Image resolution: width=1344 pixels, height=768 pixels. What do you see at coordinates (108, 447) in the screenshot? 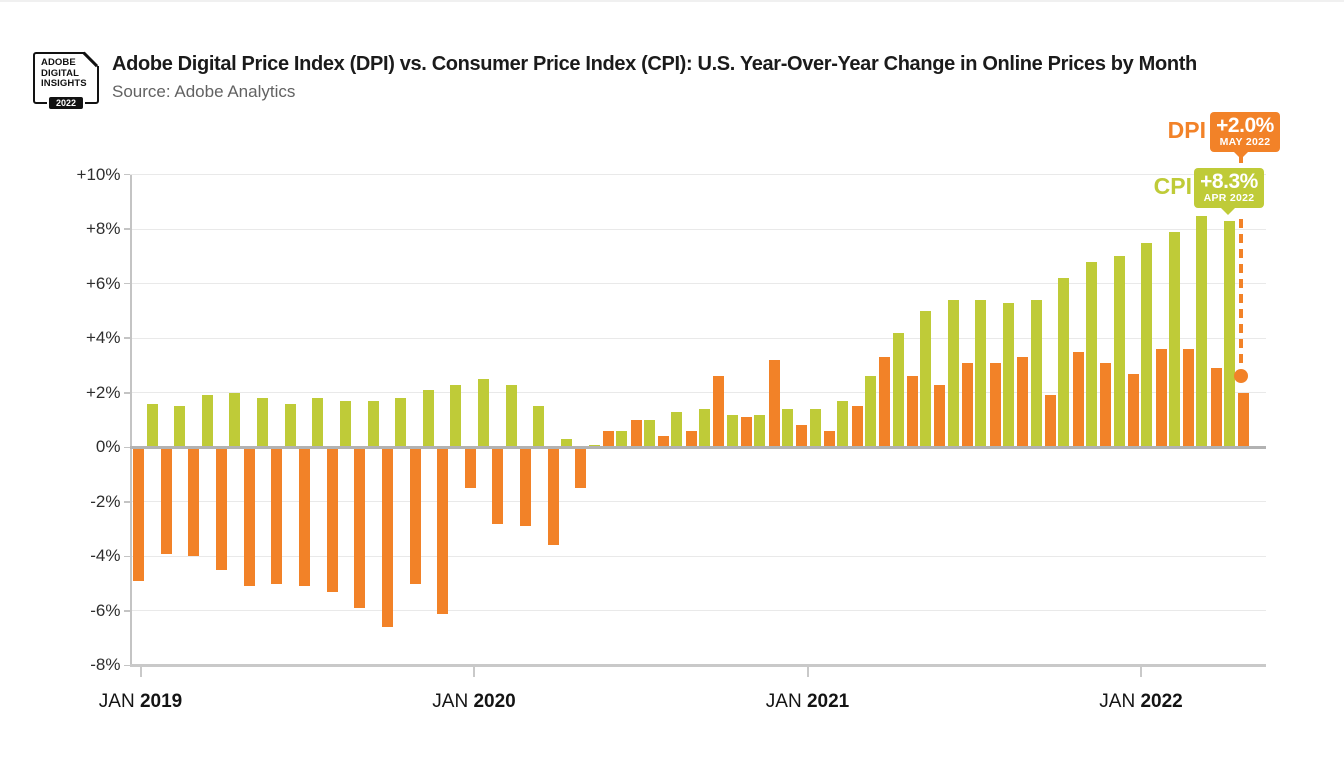
I see `y-axis-label: 0%` at bounding box center [108, 447].